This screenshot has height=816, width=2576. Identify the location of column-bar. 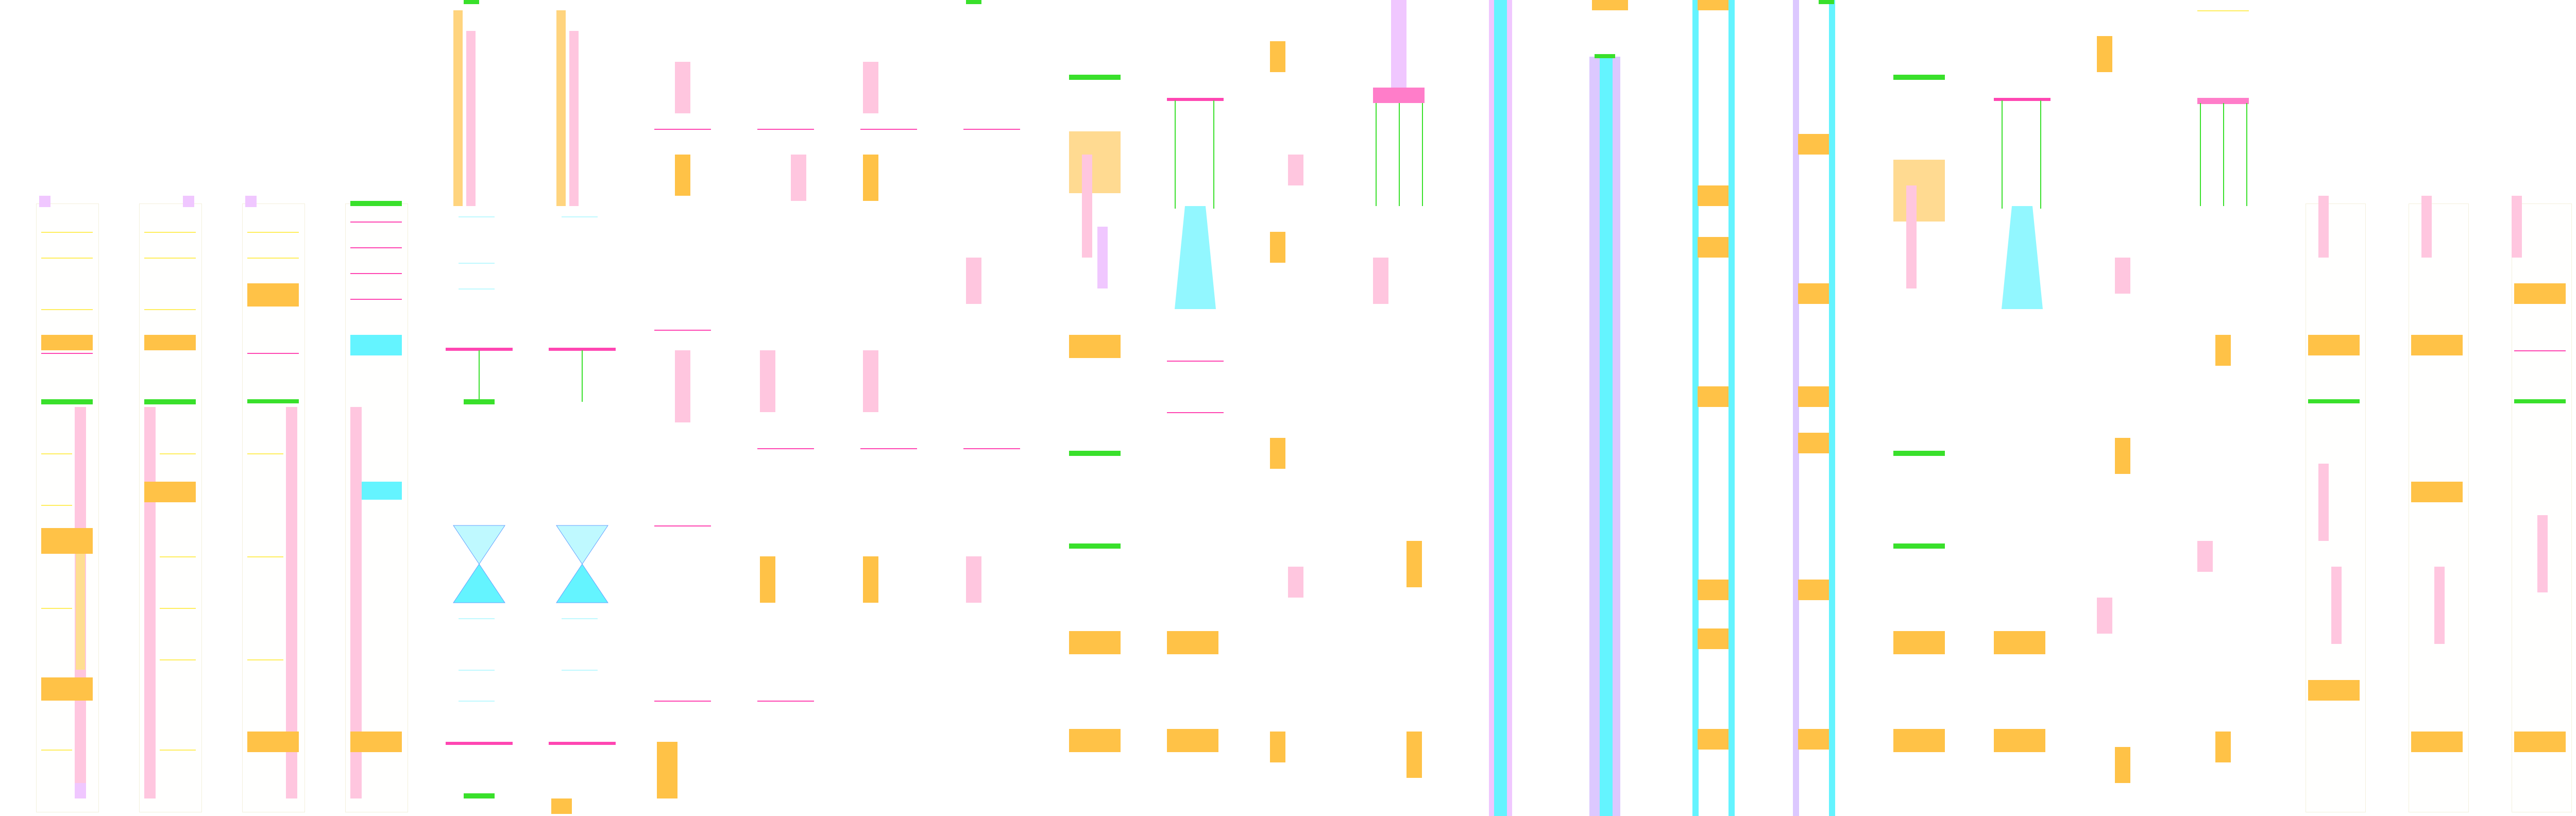
(356, 602).